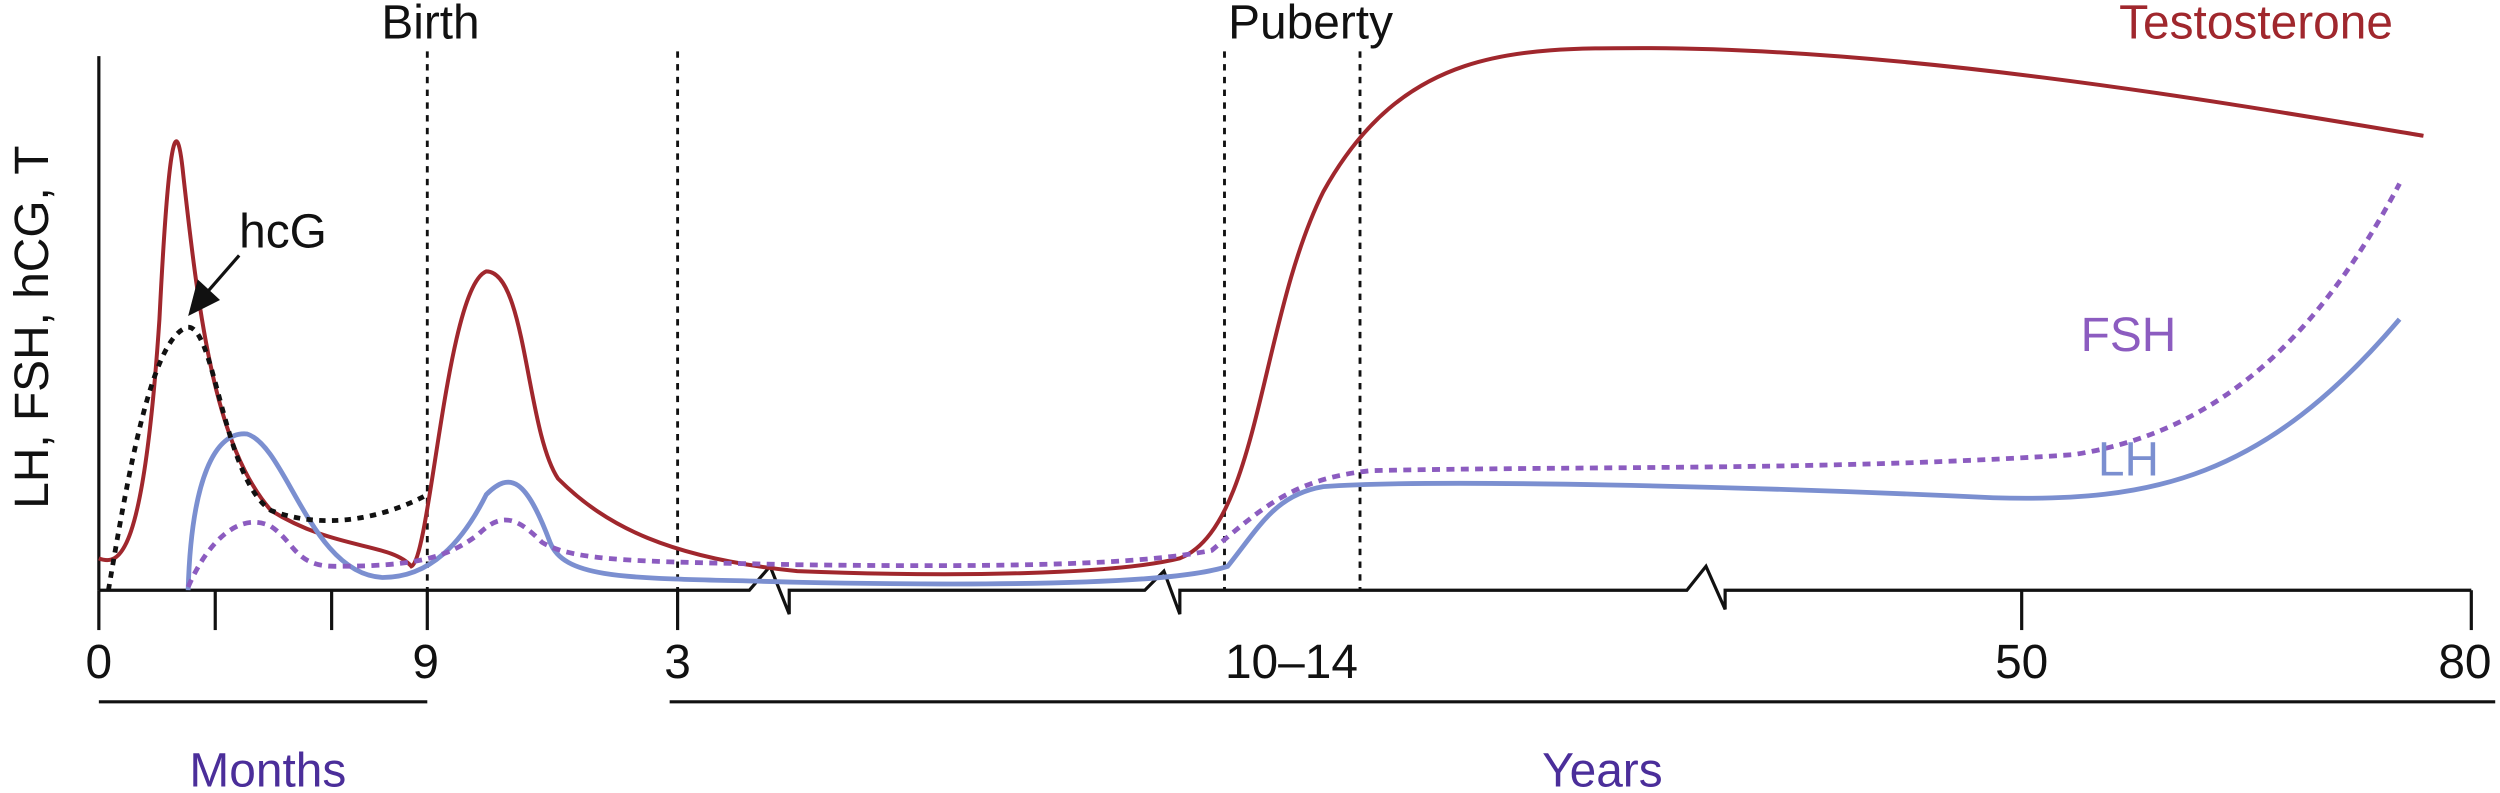  I want to click on x-axis, so click(1285, 589).